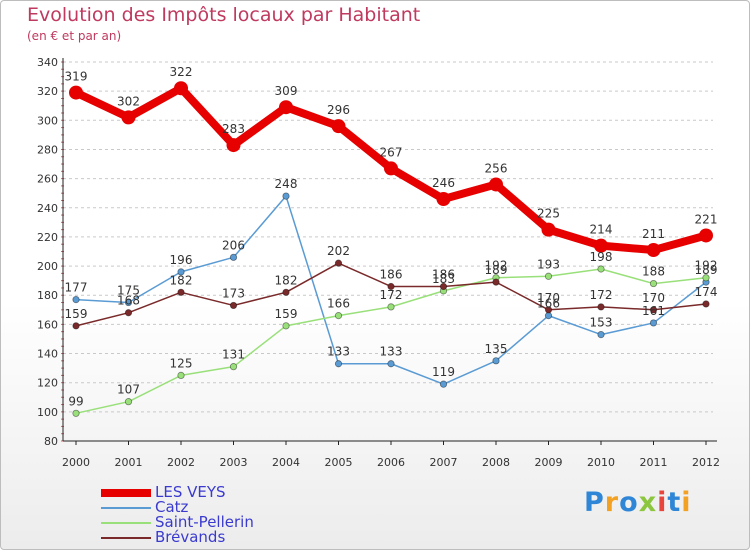  I want to click on data-label: 296, so click(338, 110).